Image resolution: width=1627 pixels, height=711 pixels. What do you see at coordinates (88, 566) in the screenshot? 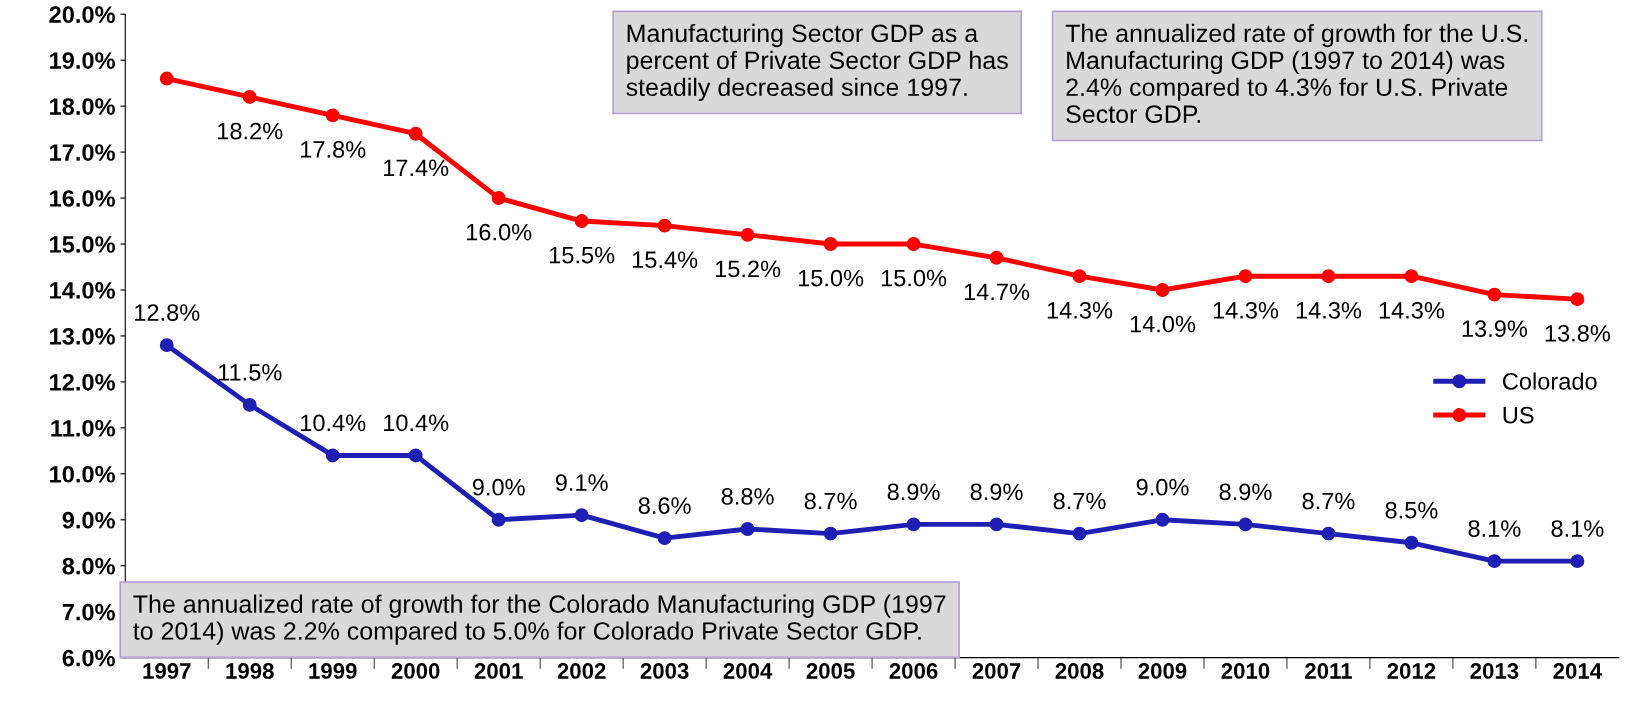
I see `y-tick-label: 8.0%` at bounding box center [88, 566].